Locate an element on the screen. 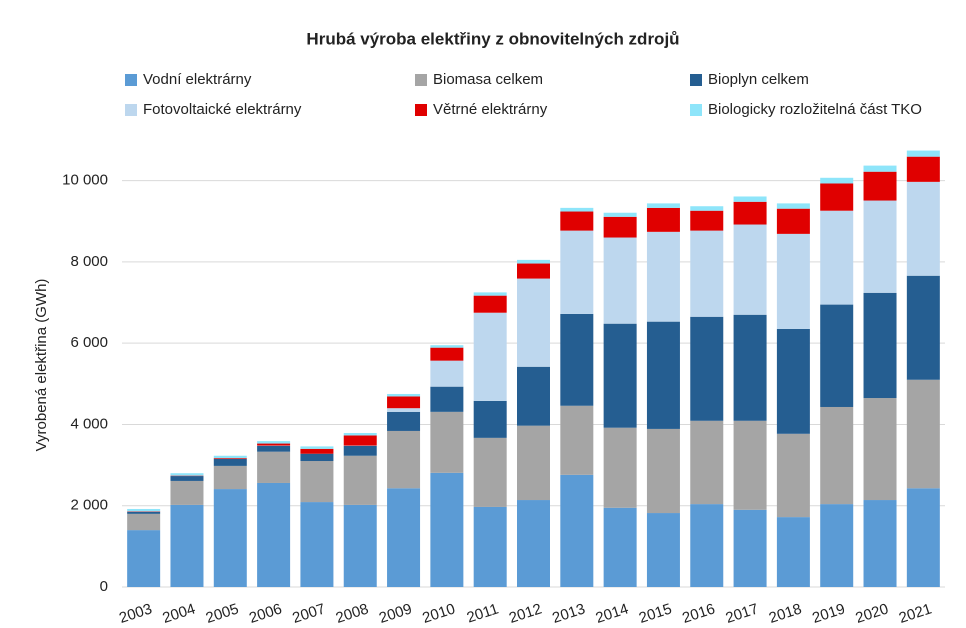 The width and height of the screenshot is (966, 628). x-tick-label: 2006 is located at coordinates (265, 613).